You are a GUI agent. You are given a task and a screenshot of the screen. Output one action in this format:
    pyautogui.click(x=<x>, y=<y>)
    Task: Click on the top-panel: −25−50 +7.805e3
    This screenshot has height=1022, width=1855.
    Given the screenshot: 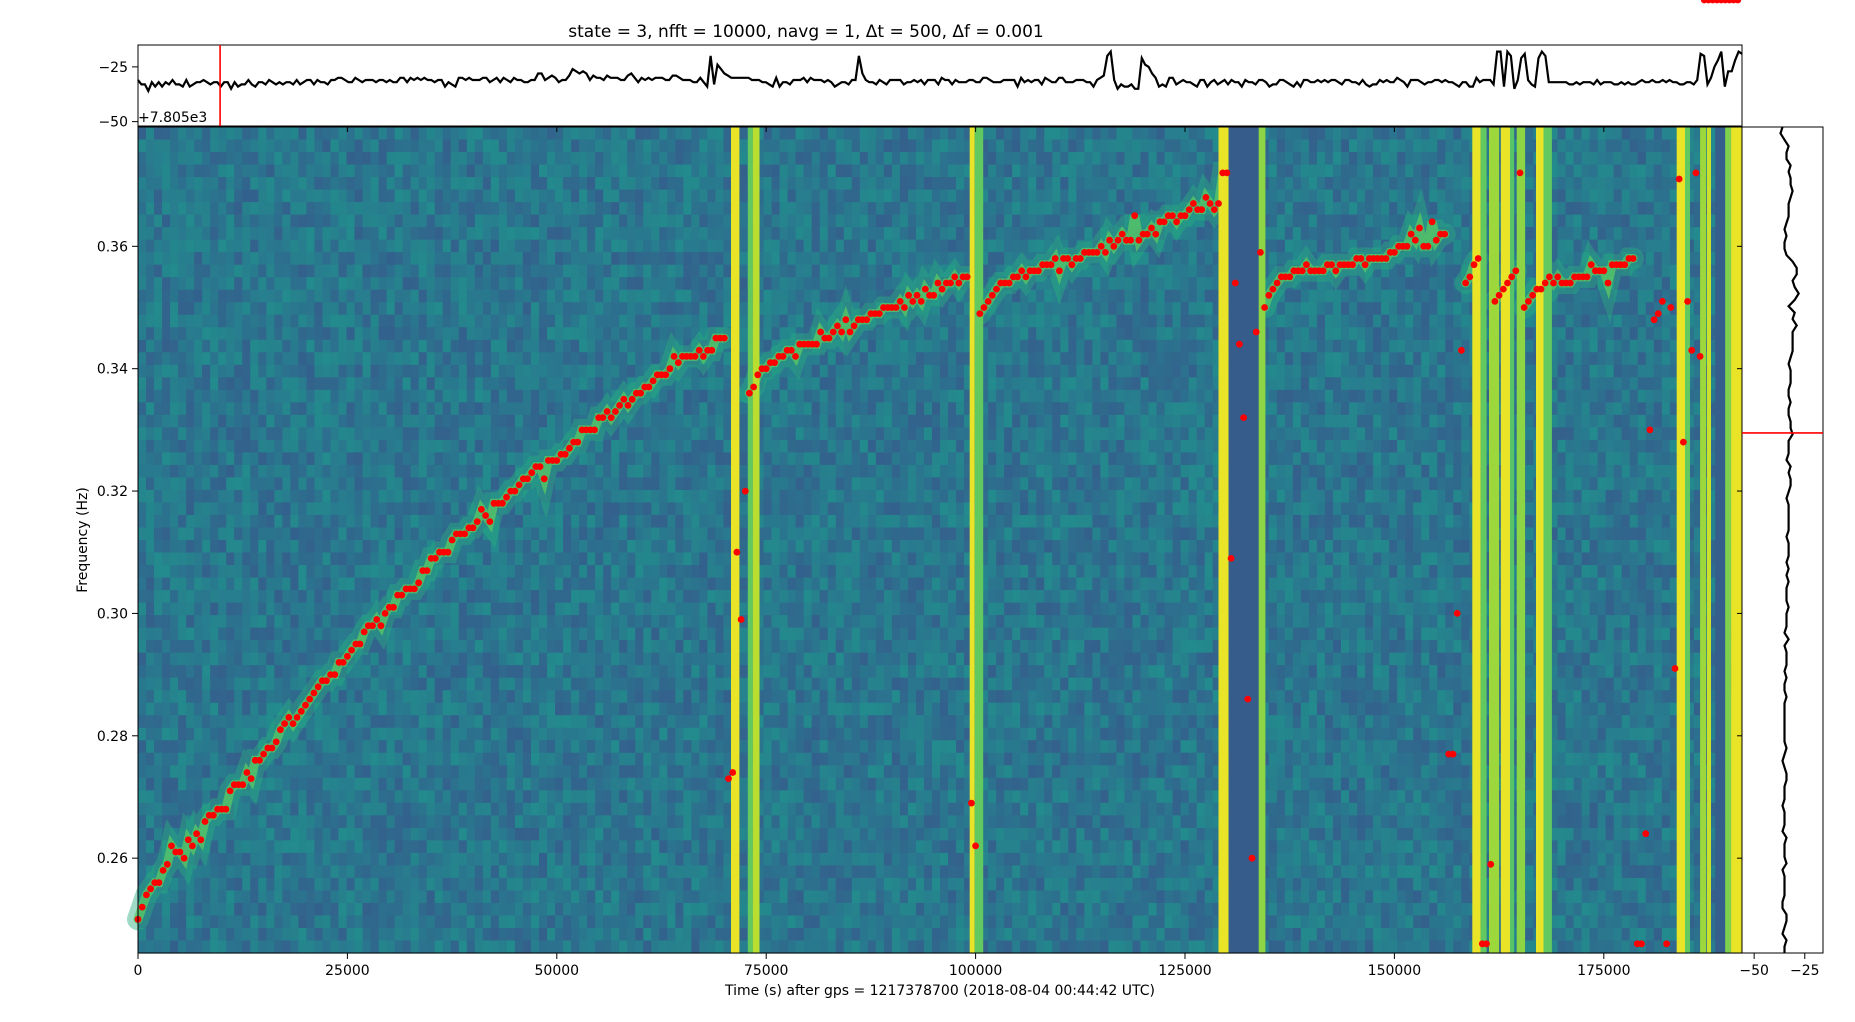 What is the action you would take?
    pyautogui.click(x=920, y=87)
    